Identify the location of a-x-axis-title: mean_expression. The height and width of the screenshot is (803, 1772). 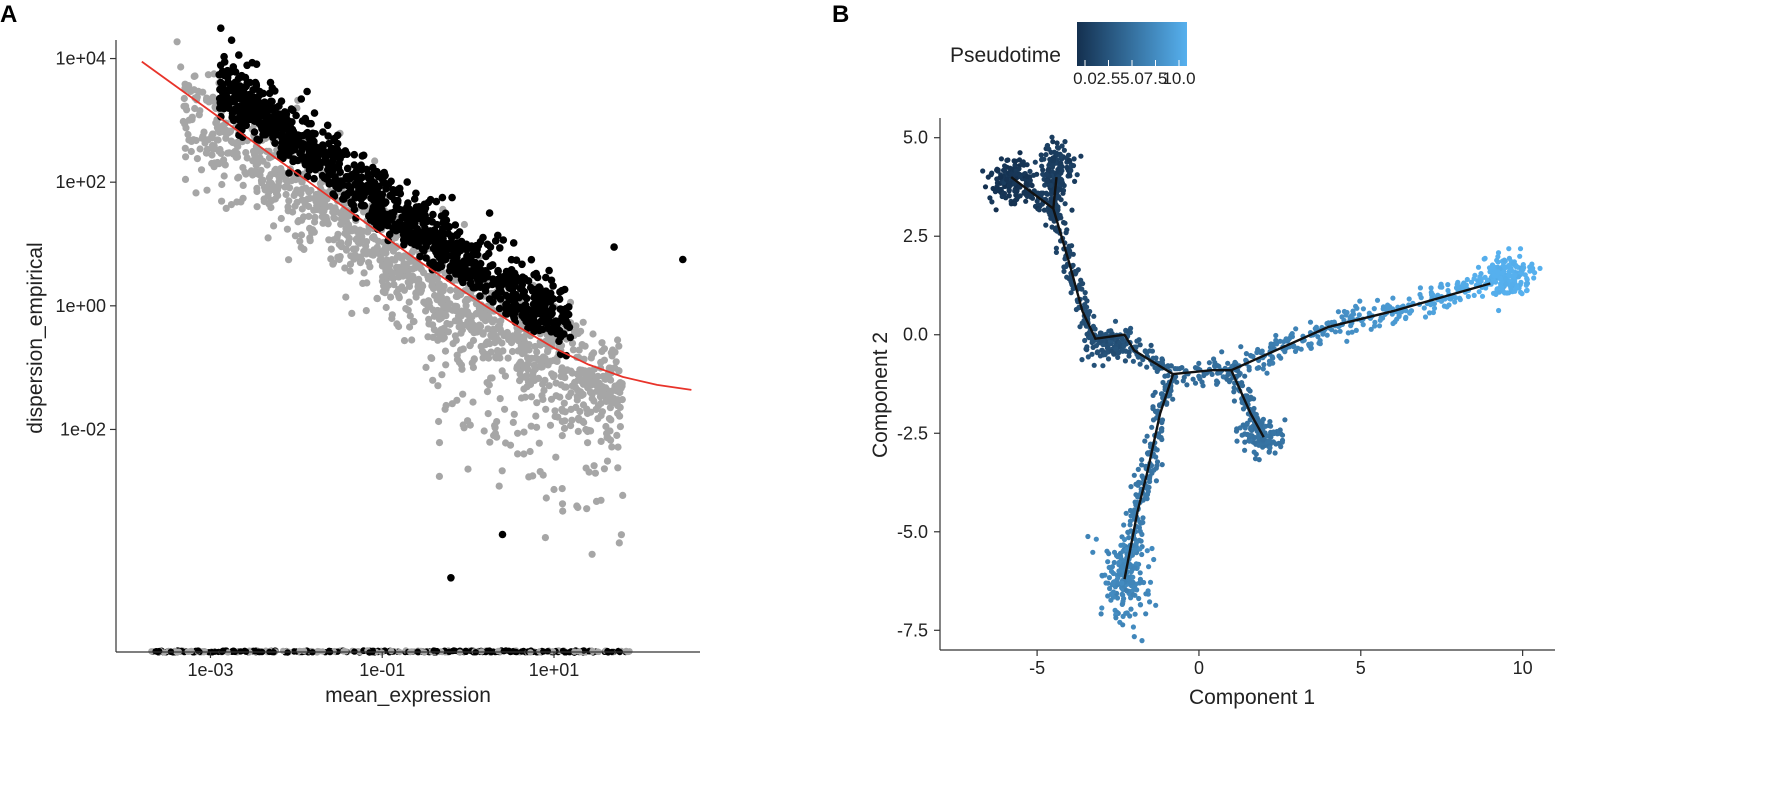
(408, 695).